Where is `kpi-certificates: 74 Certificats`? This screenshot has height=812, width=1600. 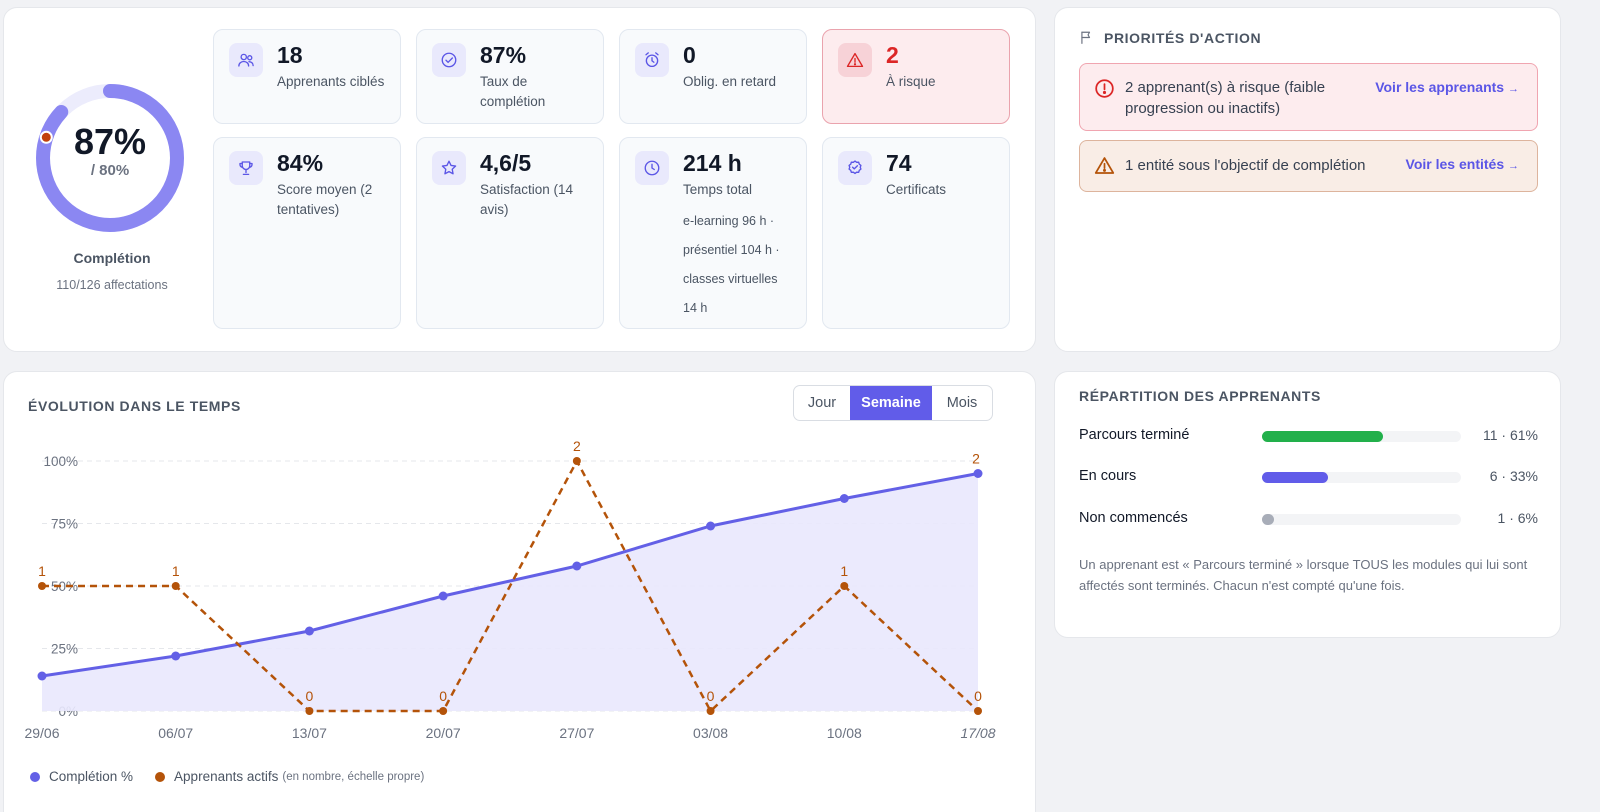 kpi-certificates: 74 Certificats is located at coordinates (916, 233).